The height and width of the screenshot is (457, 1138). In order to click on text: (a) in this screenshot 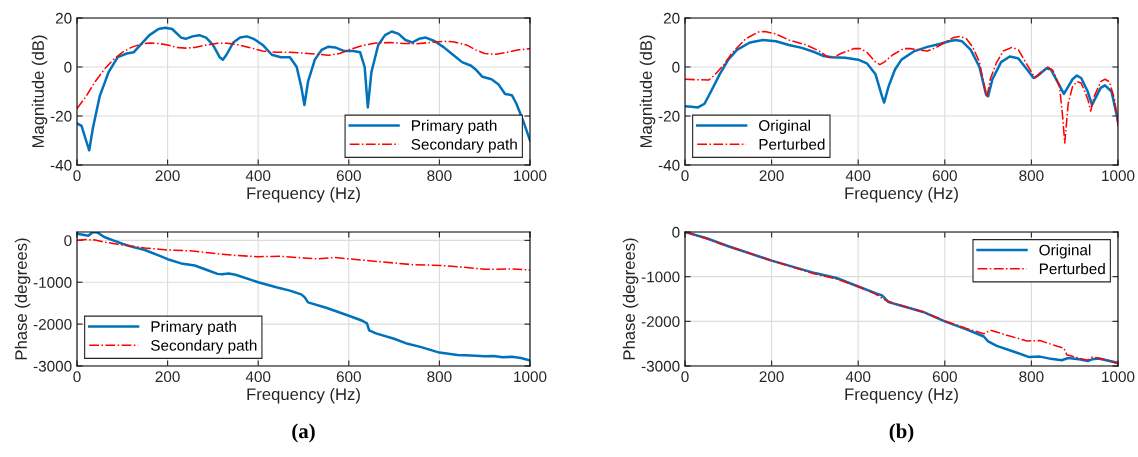, I will do `click(303, 433)`.